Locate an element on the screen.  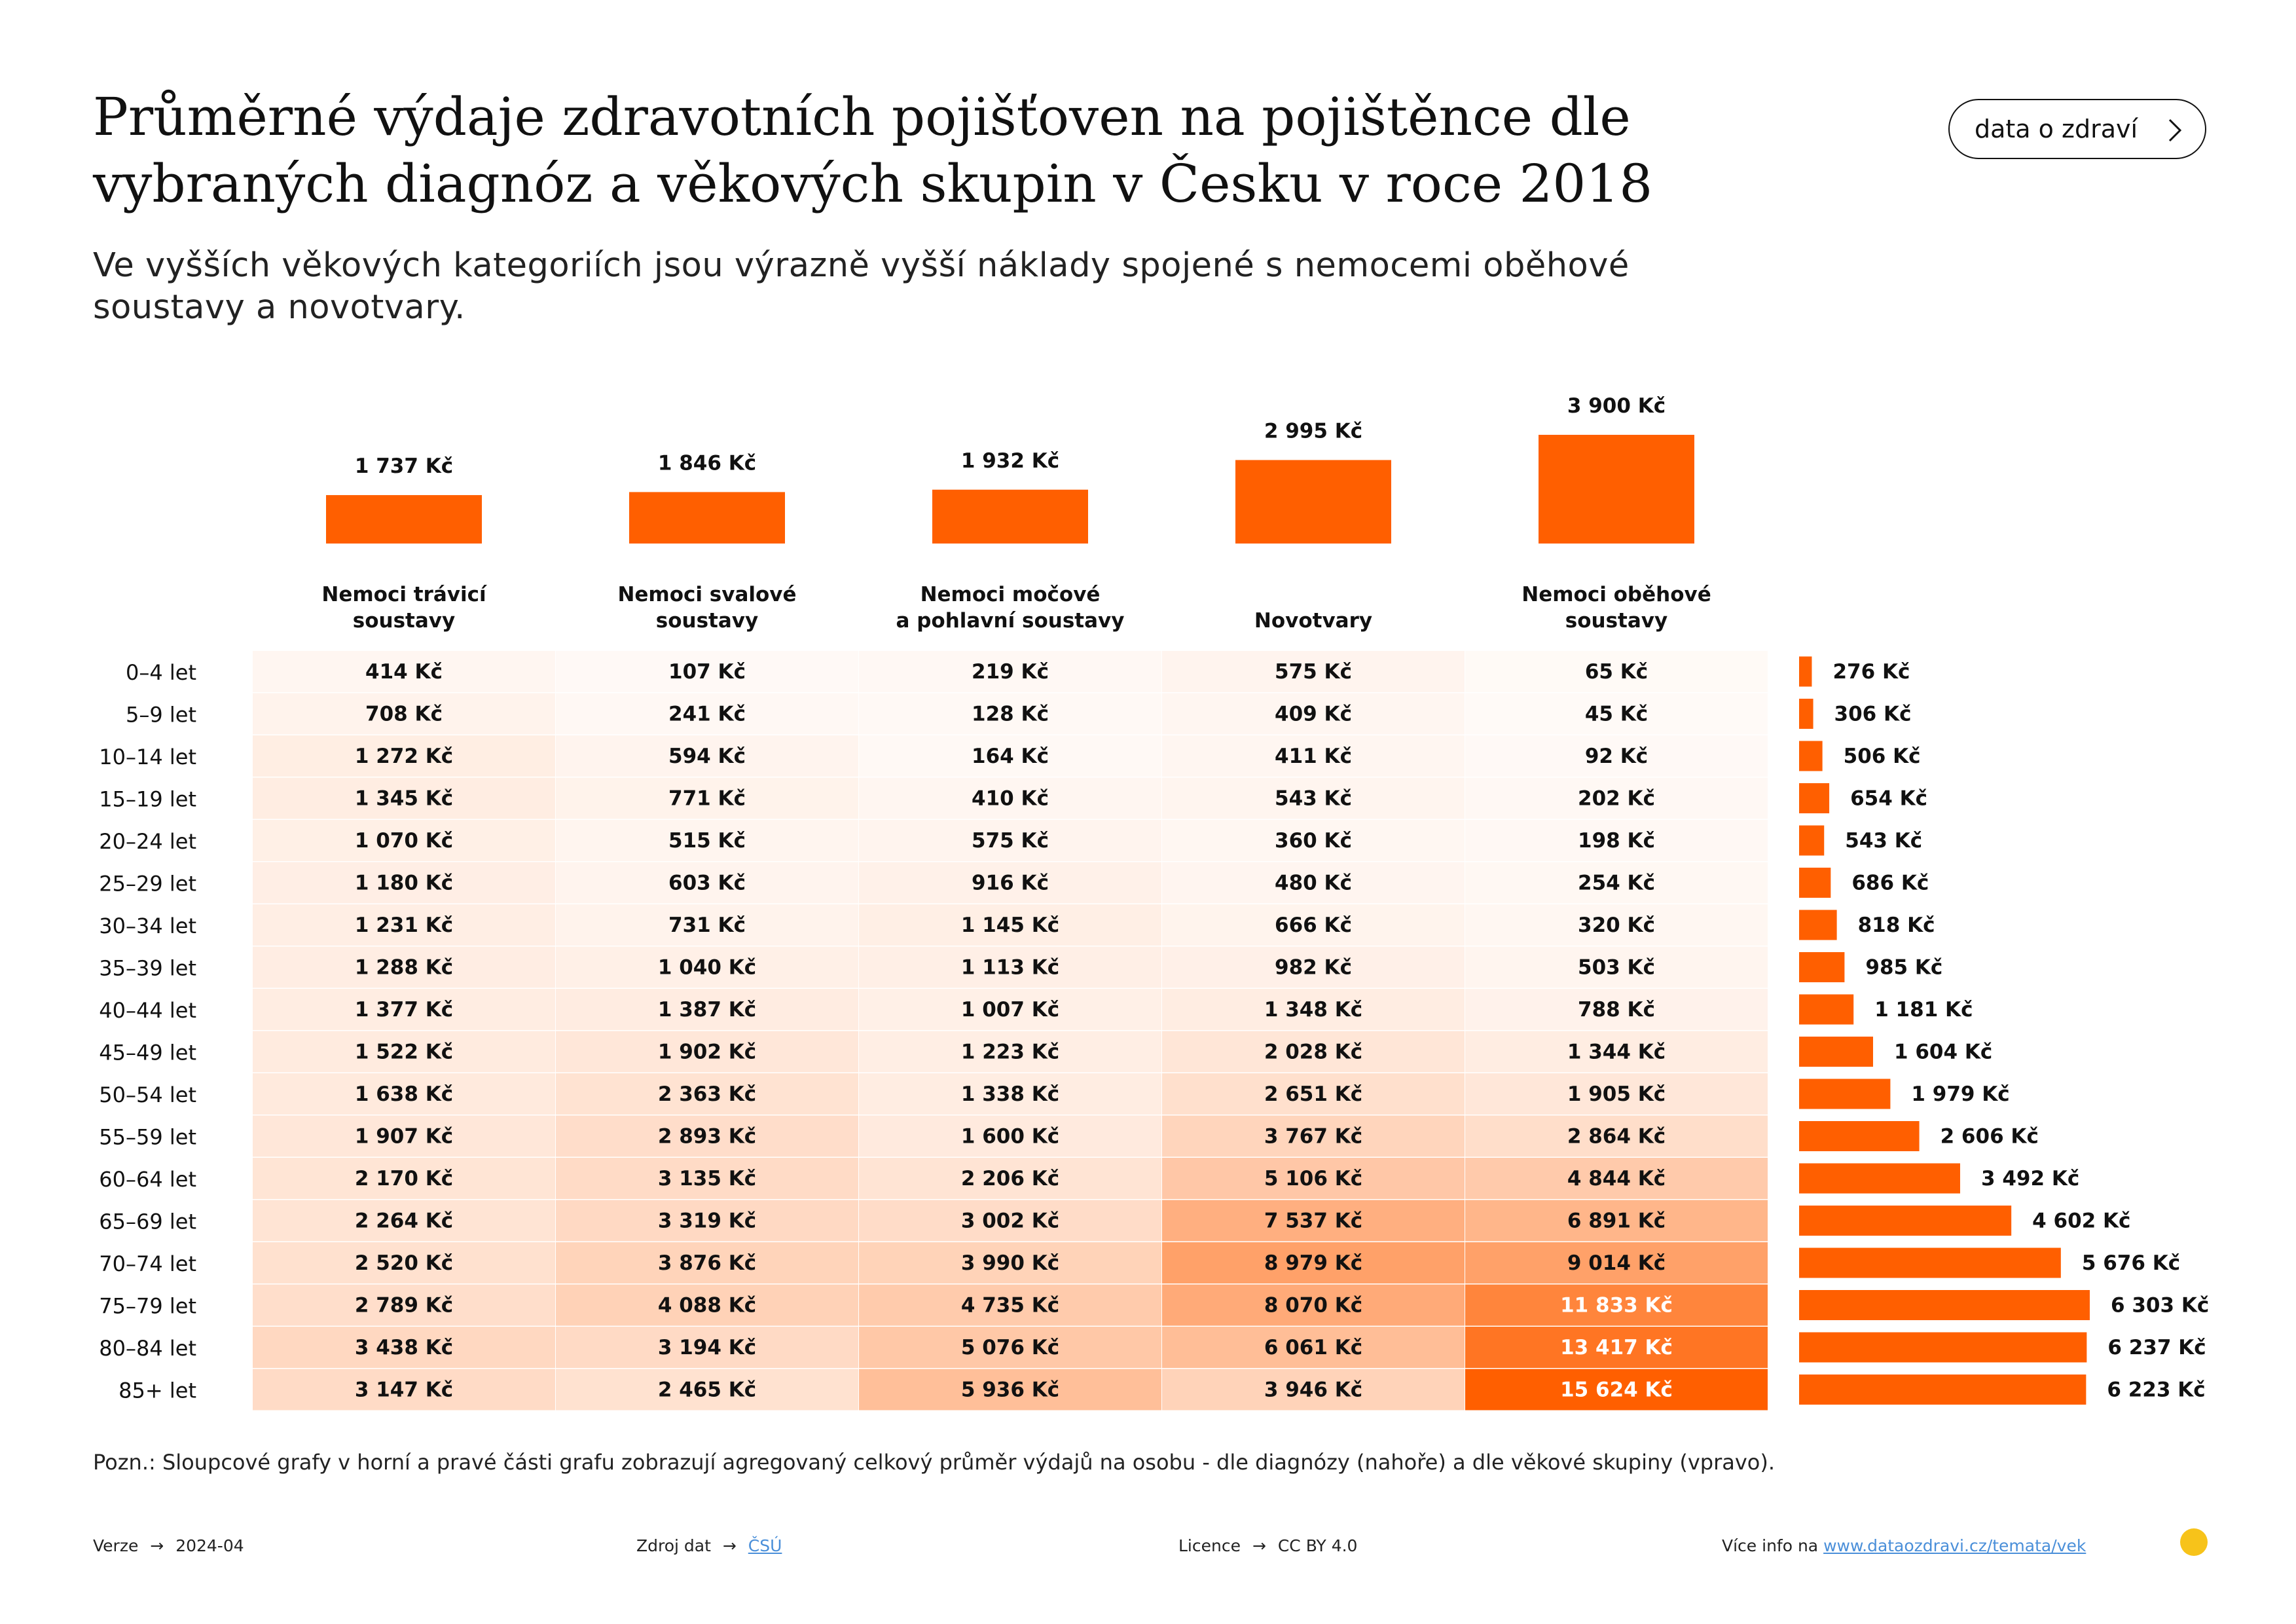
right-bar-label: 4 602 Kč is located at coordinates (2081, 1221).